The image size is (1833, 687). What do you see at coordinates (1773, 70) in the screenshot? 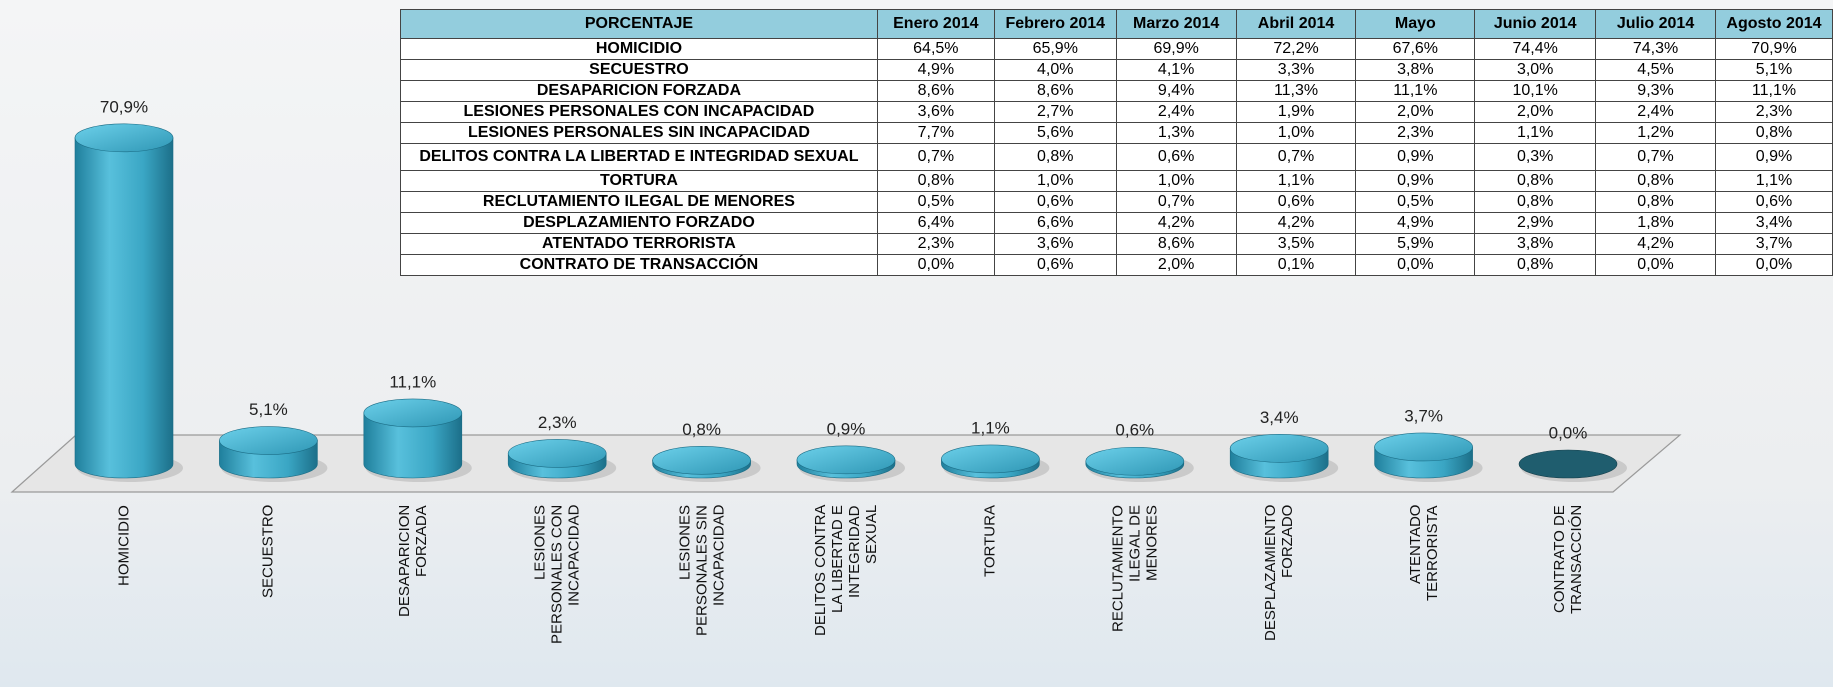
I see `table-cell: 5,1%` at bounding box center [1773, 70].